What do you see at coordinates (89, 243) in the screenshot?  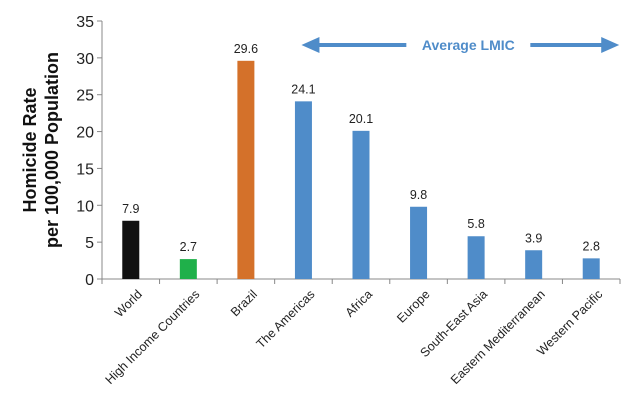 I see `y-tick-label: 5` at bounding box center [89, 243].